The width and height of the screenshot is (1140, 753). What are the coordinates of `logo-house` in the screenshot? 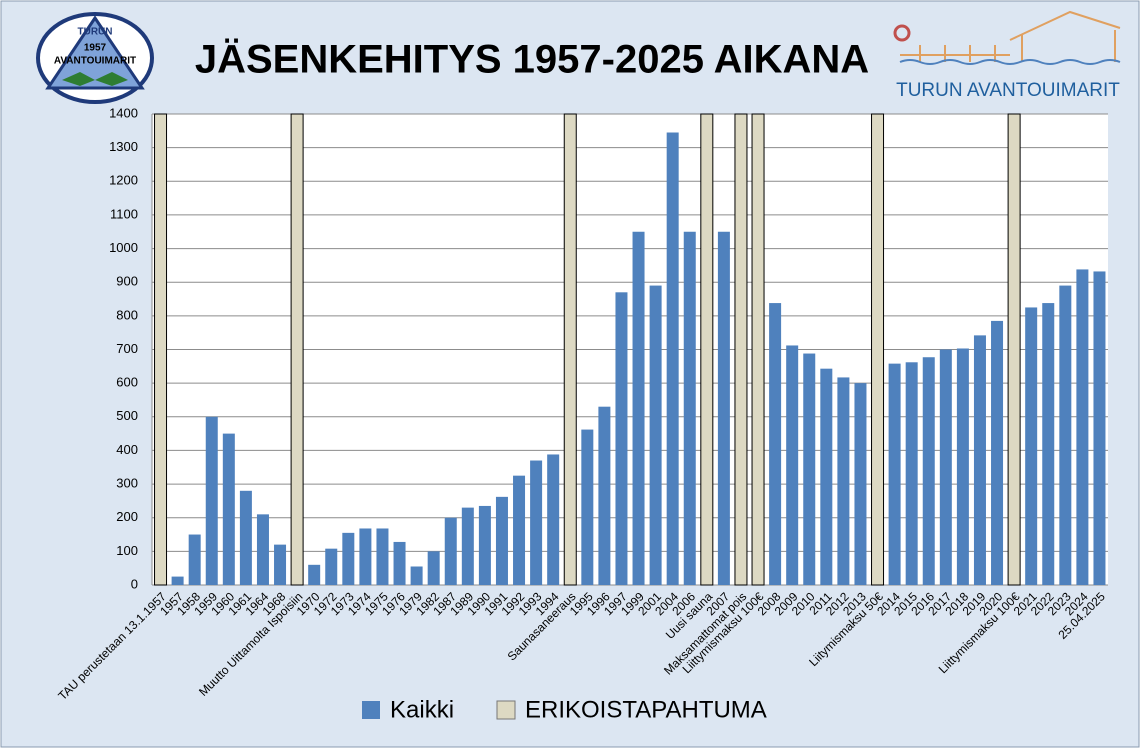 It's located at (1065, 36).